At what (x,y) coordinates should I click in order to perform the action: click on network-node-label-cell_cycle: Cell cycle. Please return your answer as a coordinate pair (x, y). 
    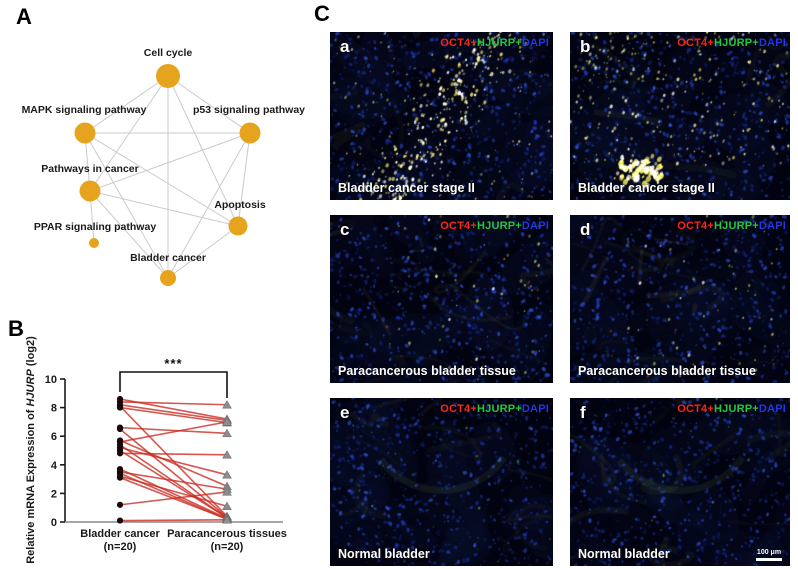
    Looking at the image, I should click on (168, 53).